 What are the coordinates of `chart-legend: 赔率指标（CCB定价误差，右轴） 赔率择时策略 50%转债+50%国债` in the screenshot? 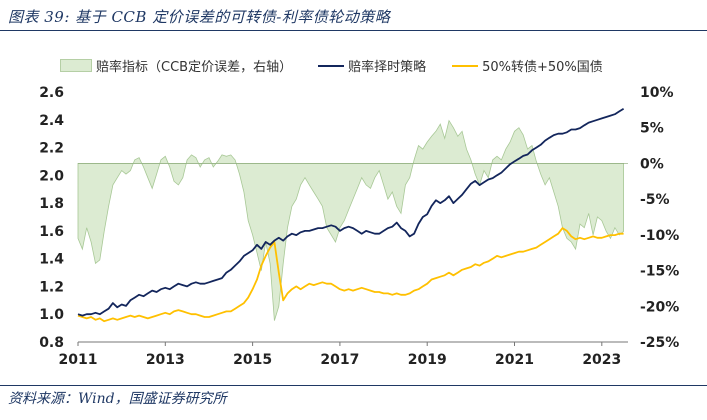 It's located at (380, 65).